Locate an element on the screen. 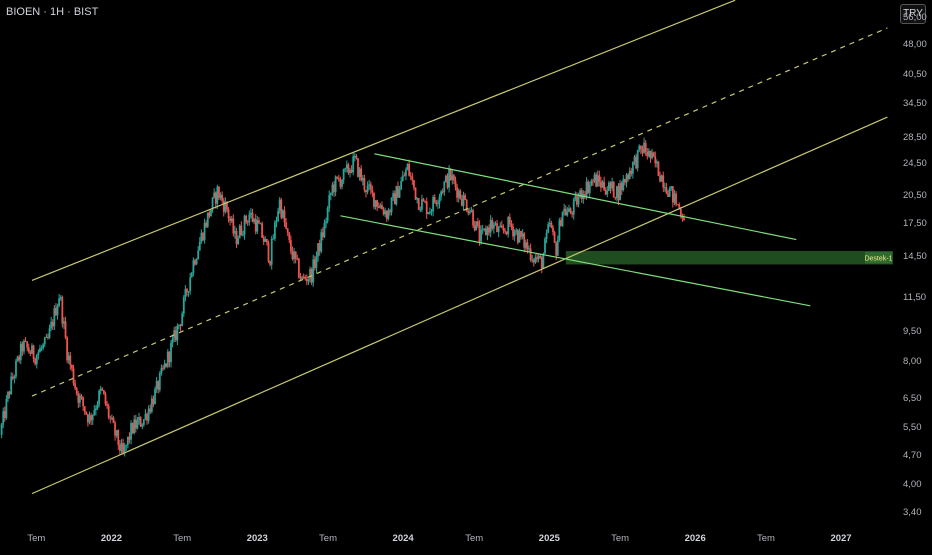 This screenshot has width=932, height=555. price-tick-label: 48,00 is located at coordinates (915, 45).